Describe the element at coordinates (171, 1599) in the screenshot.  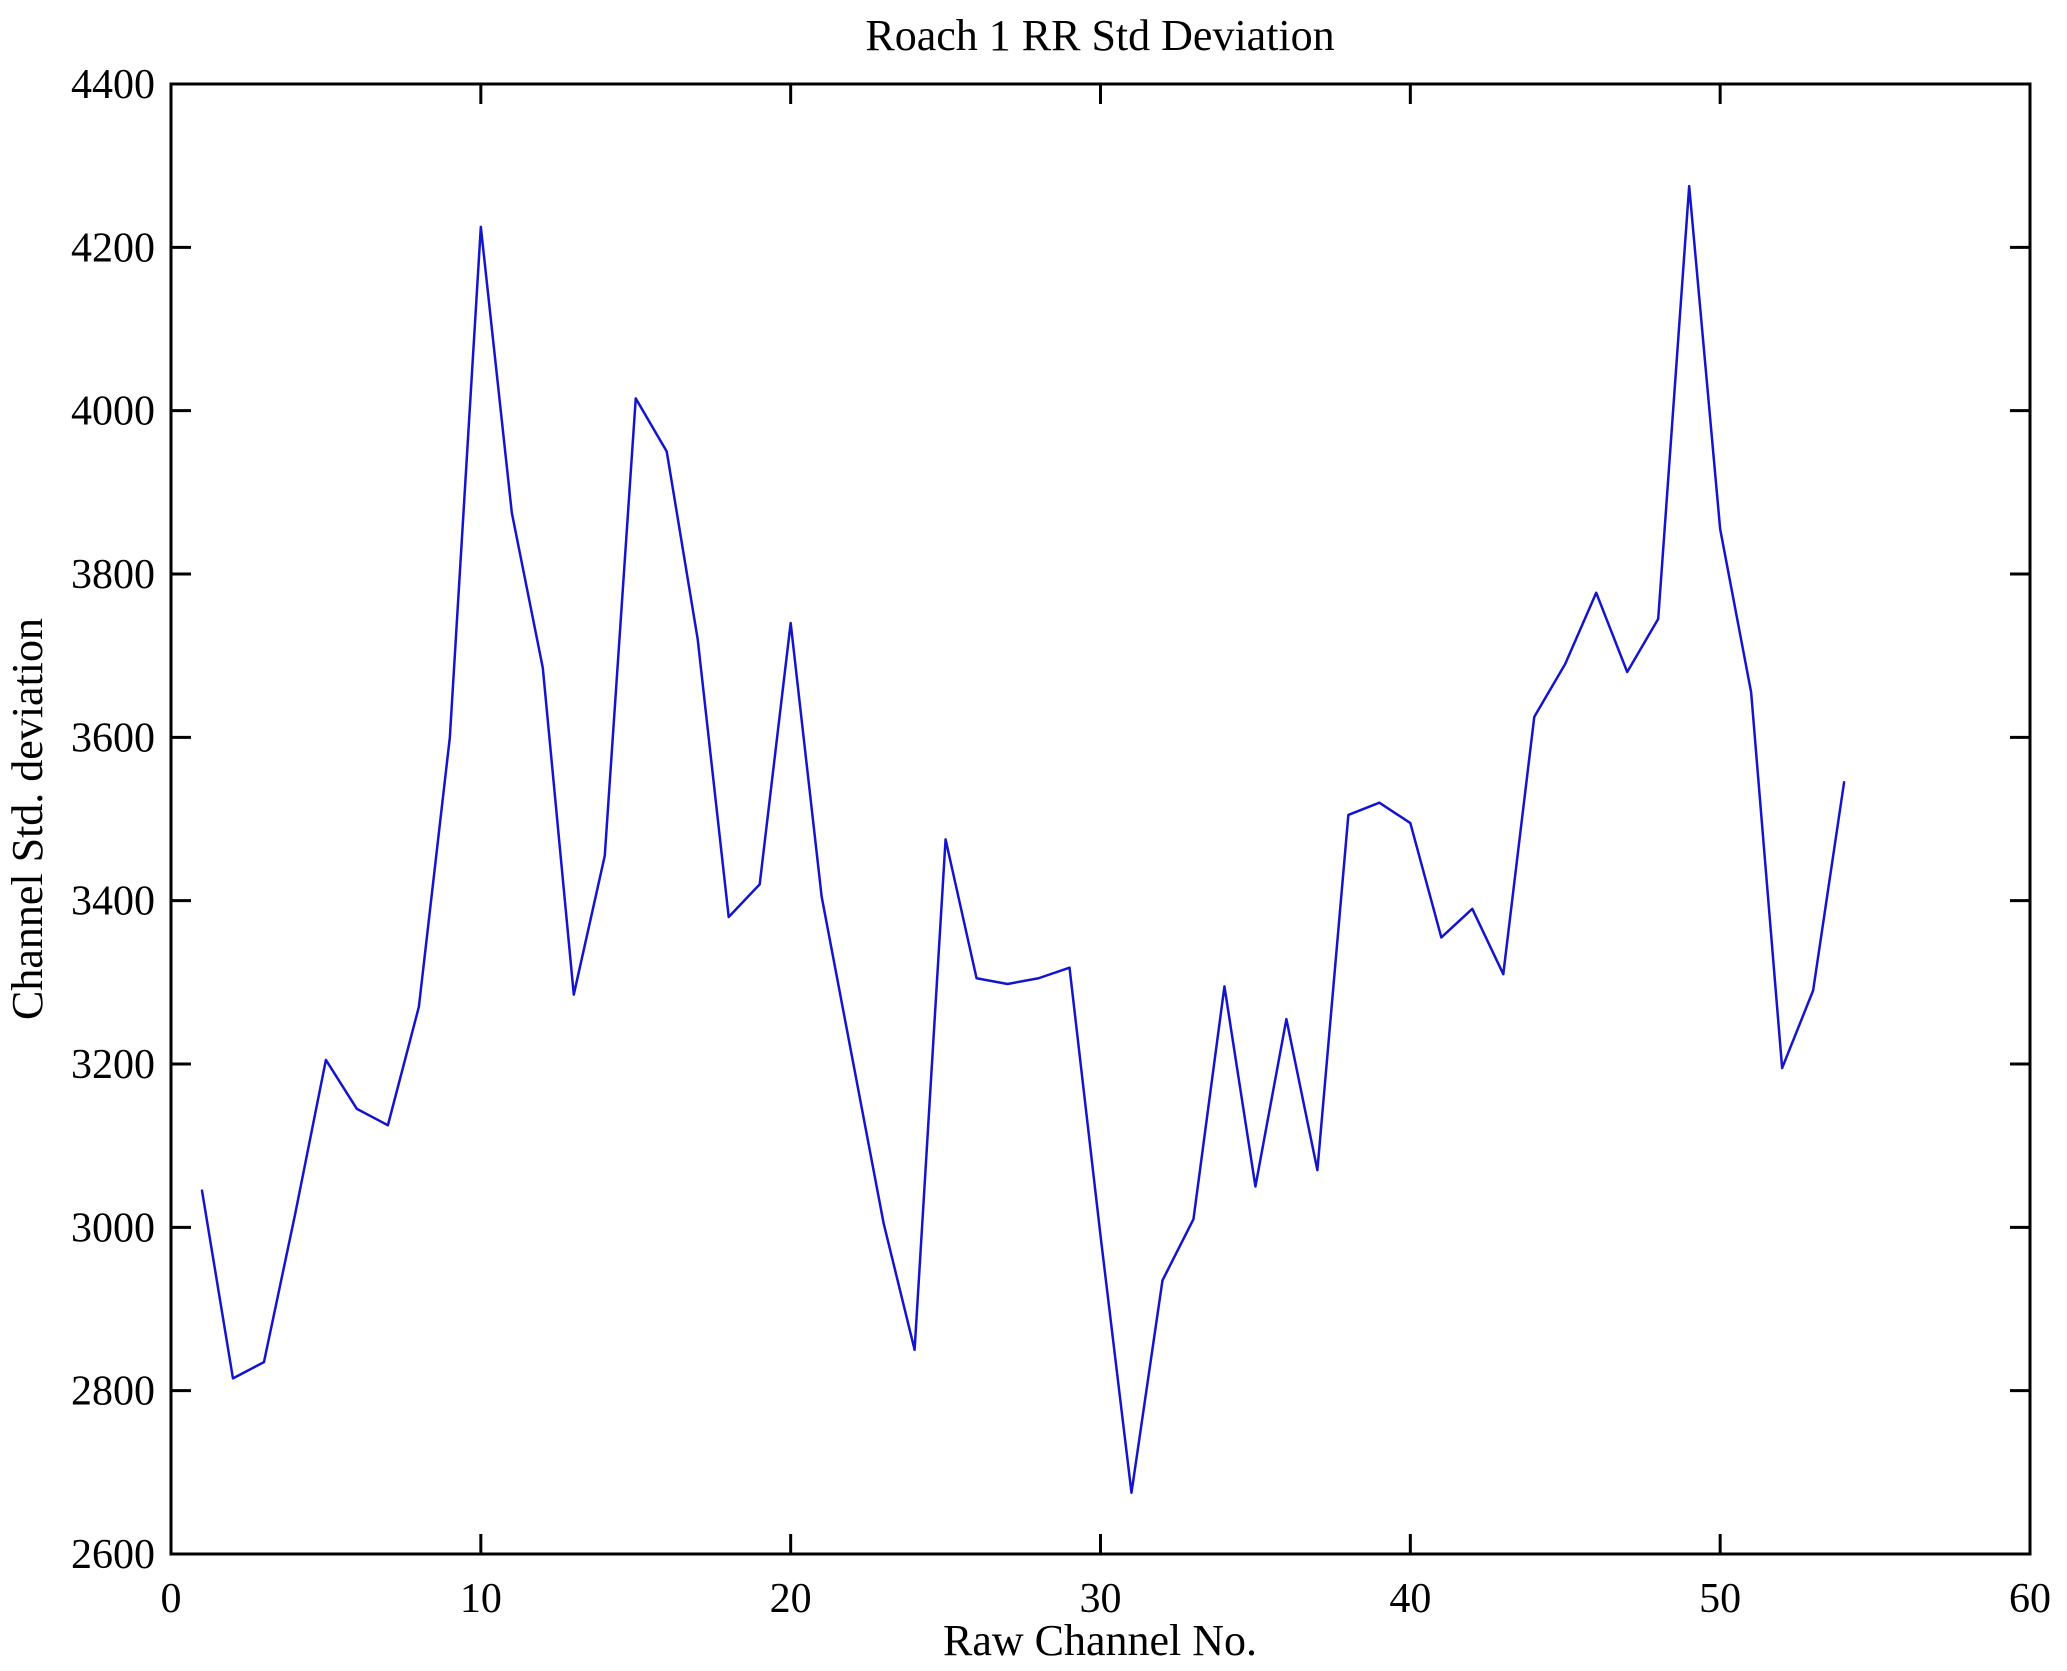
I see `x-tick-label: 0` at that location.